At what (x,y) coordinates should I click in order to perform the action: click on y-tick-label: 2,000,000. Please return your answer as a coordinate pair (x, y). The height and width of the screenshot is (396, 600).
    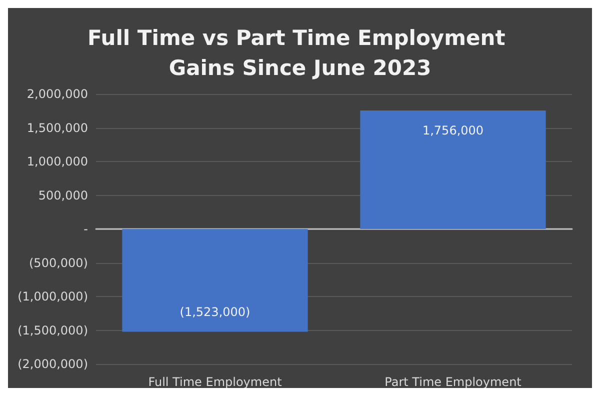
    Looking at the image, I should click on (57, 94).